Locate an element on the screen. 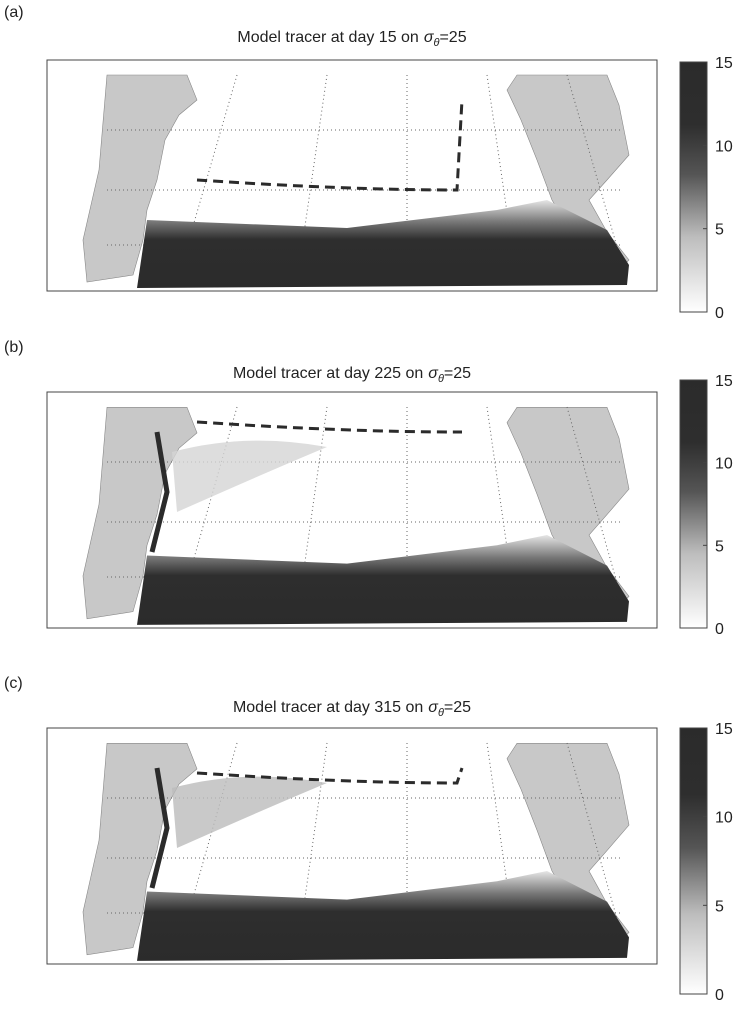 This screenshot has height=1015, width=750. panel-label: (c) is located at coordinates (13, 683).